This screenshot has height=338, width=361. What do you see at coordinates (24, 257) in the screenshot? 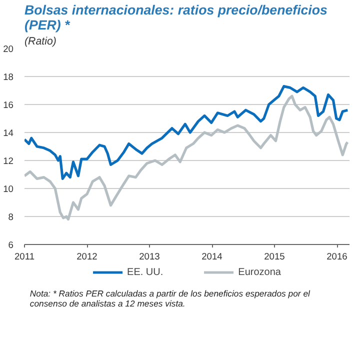
I see `x-tick-label: 2011` at bounding box center [24, 257].